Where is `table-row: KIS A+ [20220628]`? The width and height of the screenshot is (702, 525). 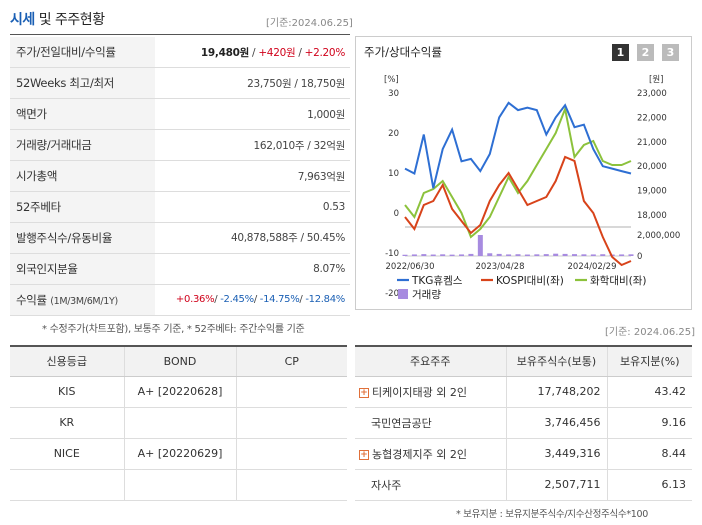
table-row: KIS A+ [20220628] is located at coordinates (178, 392).